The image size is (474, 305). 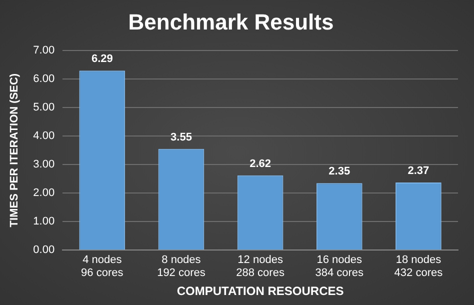 What do you see at coordinates (44, 193) in the screenshot?
I see `y-tick-label: 2.00` at bounding box center [44, 193].